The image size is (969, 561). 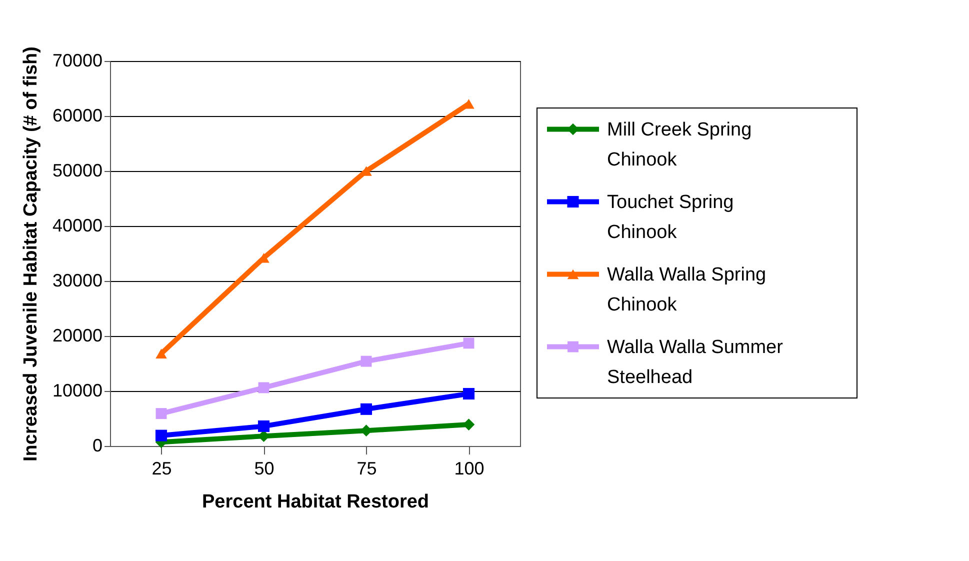 What do you see at coordinates (679, 144) in the screenshot?
I see `legend-label: Mill Creek Spring Chinook` at bounding box center [679, 144].